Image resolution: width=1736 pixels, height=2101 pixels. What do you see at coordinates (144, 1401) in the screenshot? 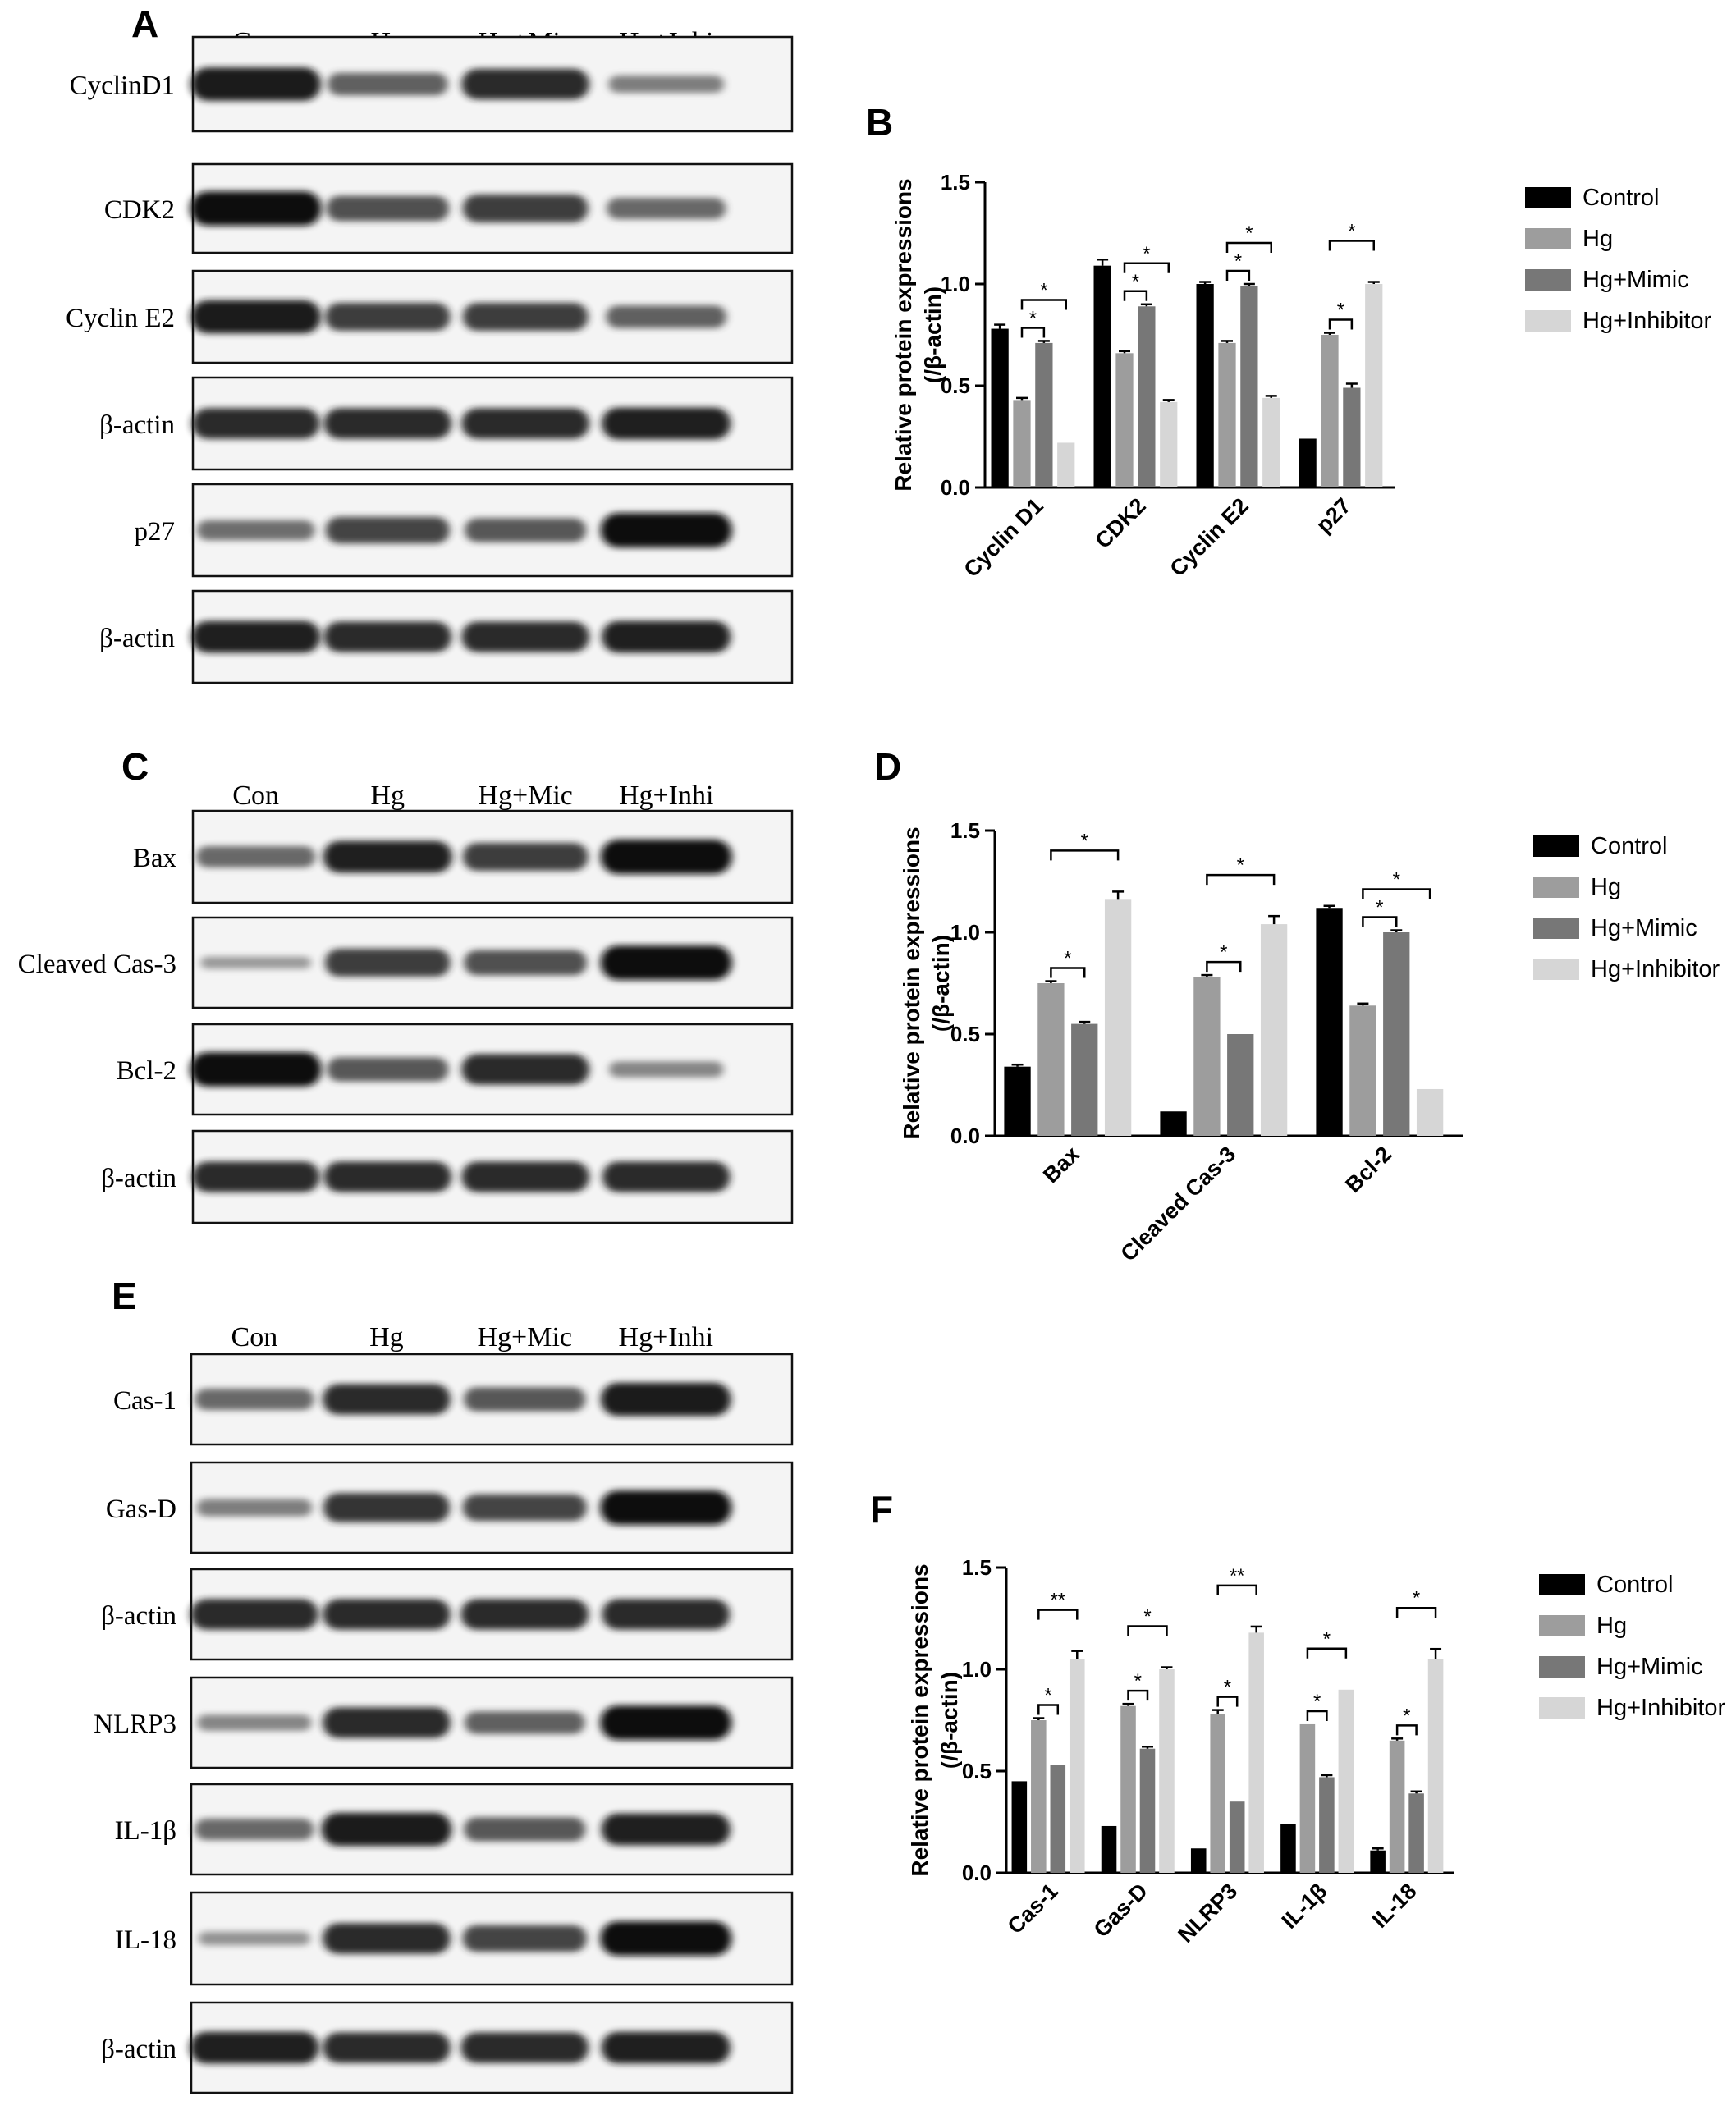
I see `blot-label: Cas-1` at bounding box center [144, 1401].